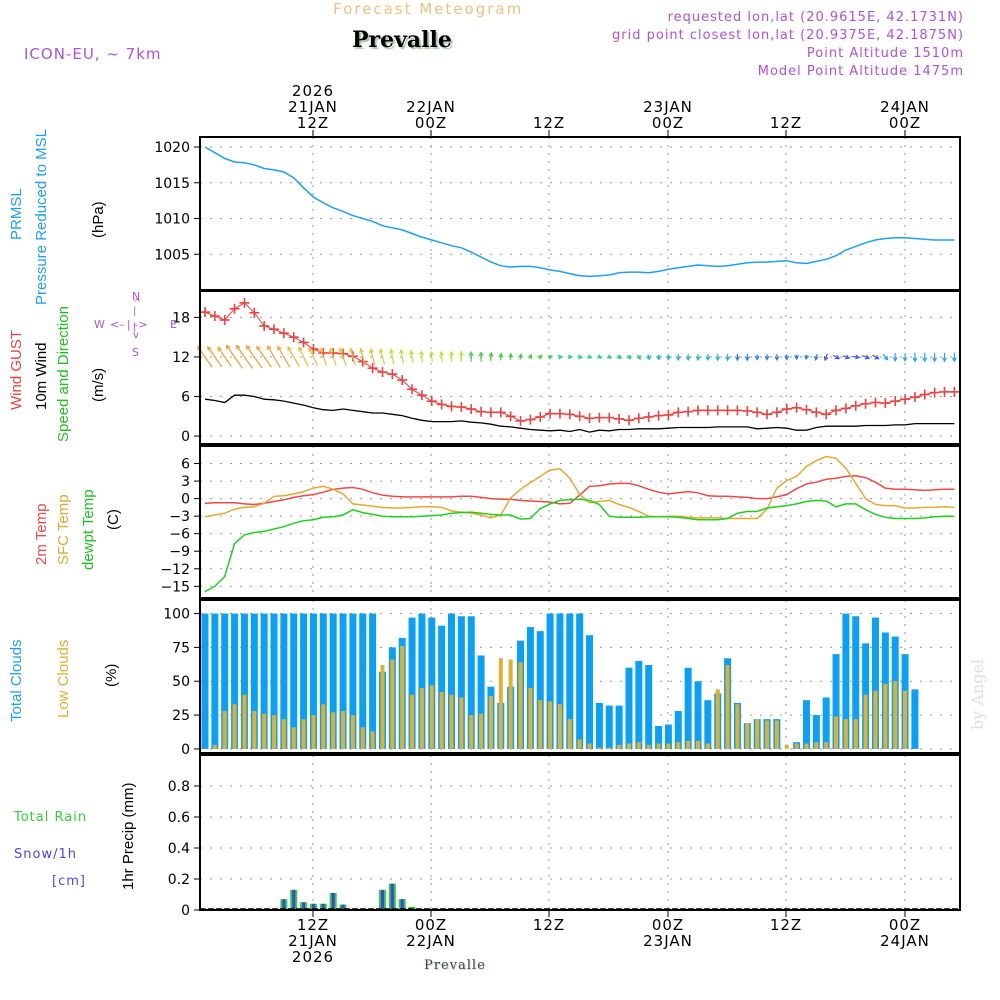  What do you see at coordinates (175, 570) in the screenshot?
I see `y-tick-label: −12` at bounding box center [175, 570].